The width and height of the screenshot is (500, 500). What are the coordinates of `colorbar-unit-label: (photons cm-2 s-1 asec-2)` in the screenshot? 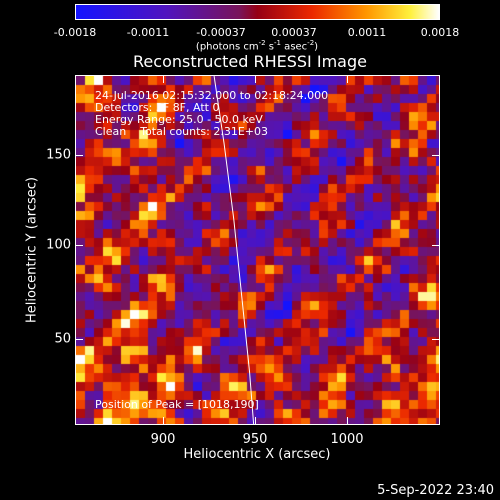 It's located at (257, 46).